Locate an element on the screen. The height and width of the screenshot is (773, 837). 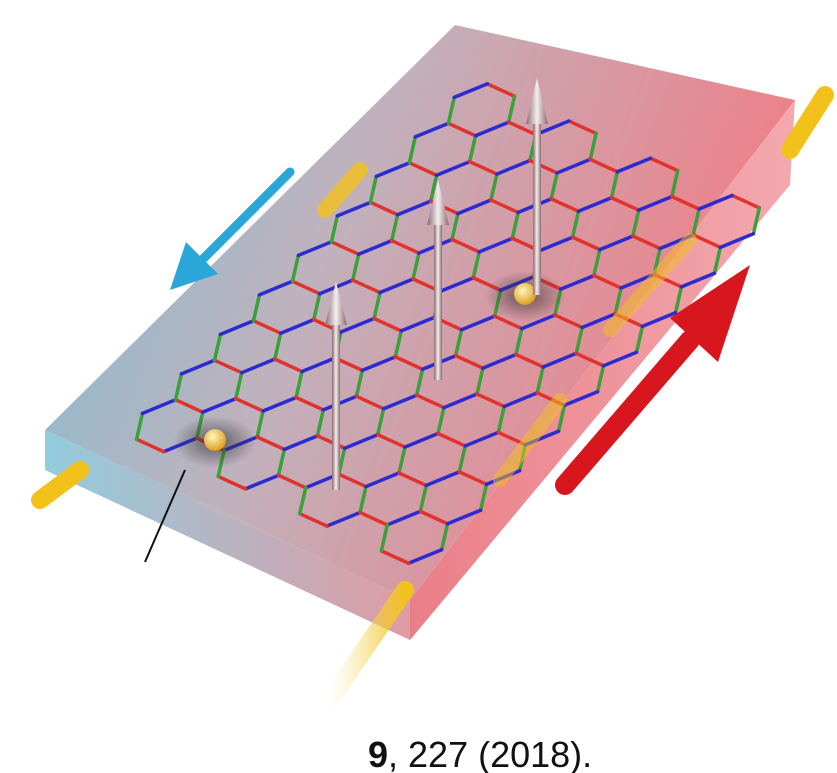
red-arrow-head is located at coordinates (710, 313).